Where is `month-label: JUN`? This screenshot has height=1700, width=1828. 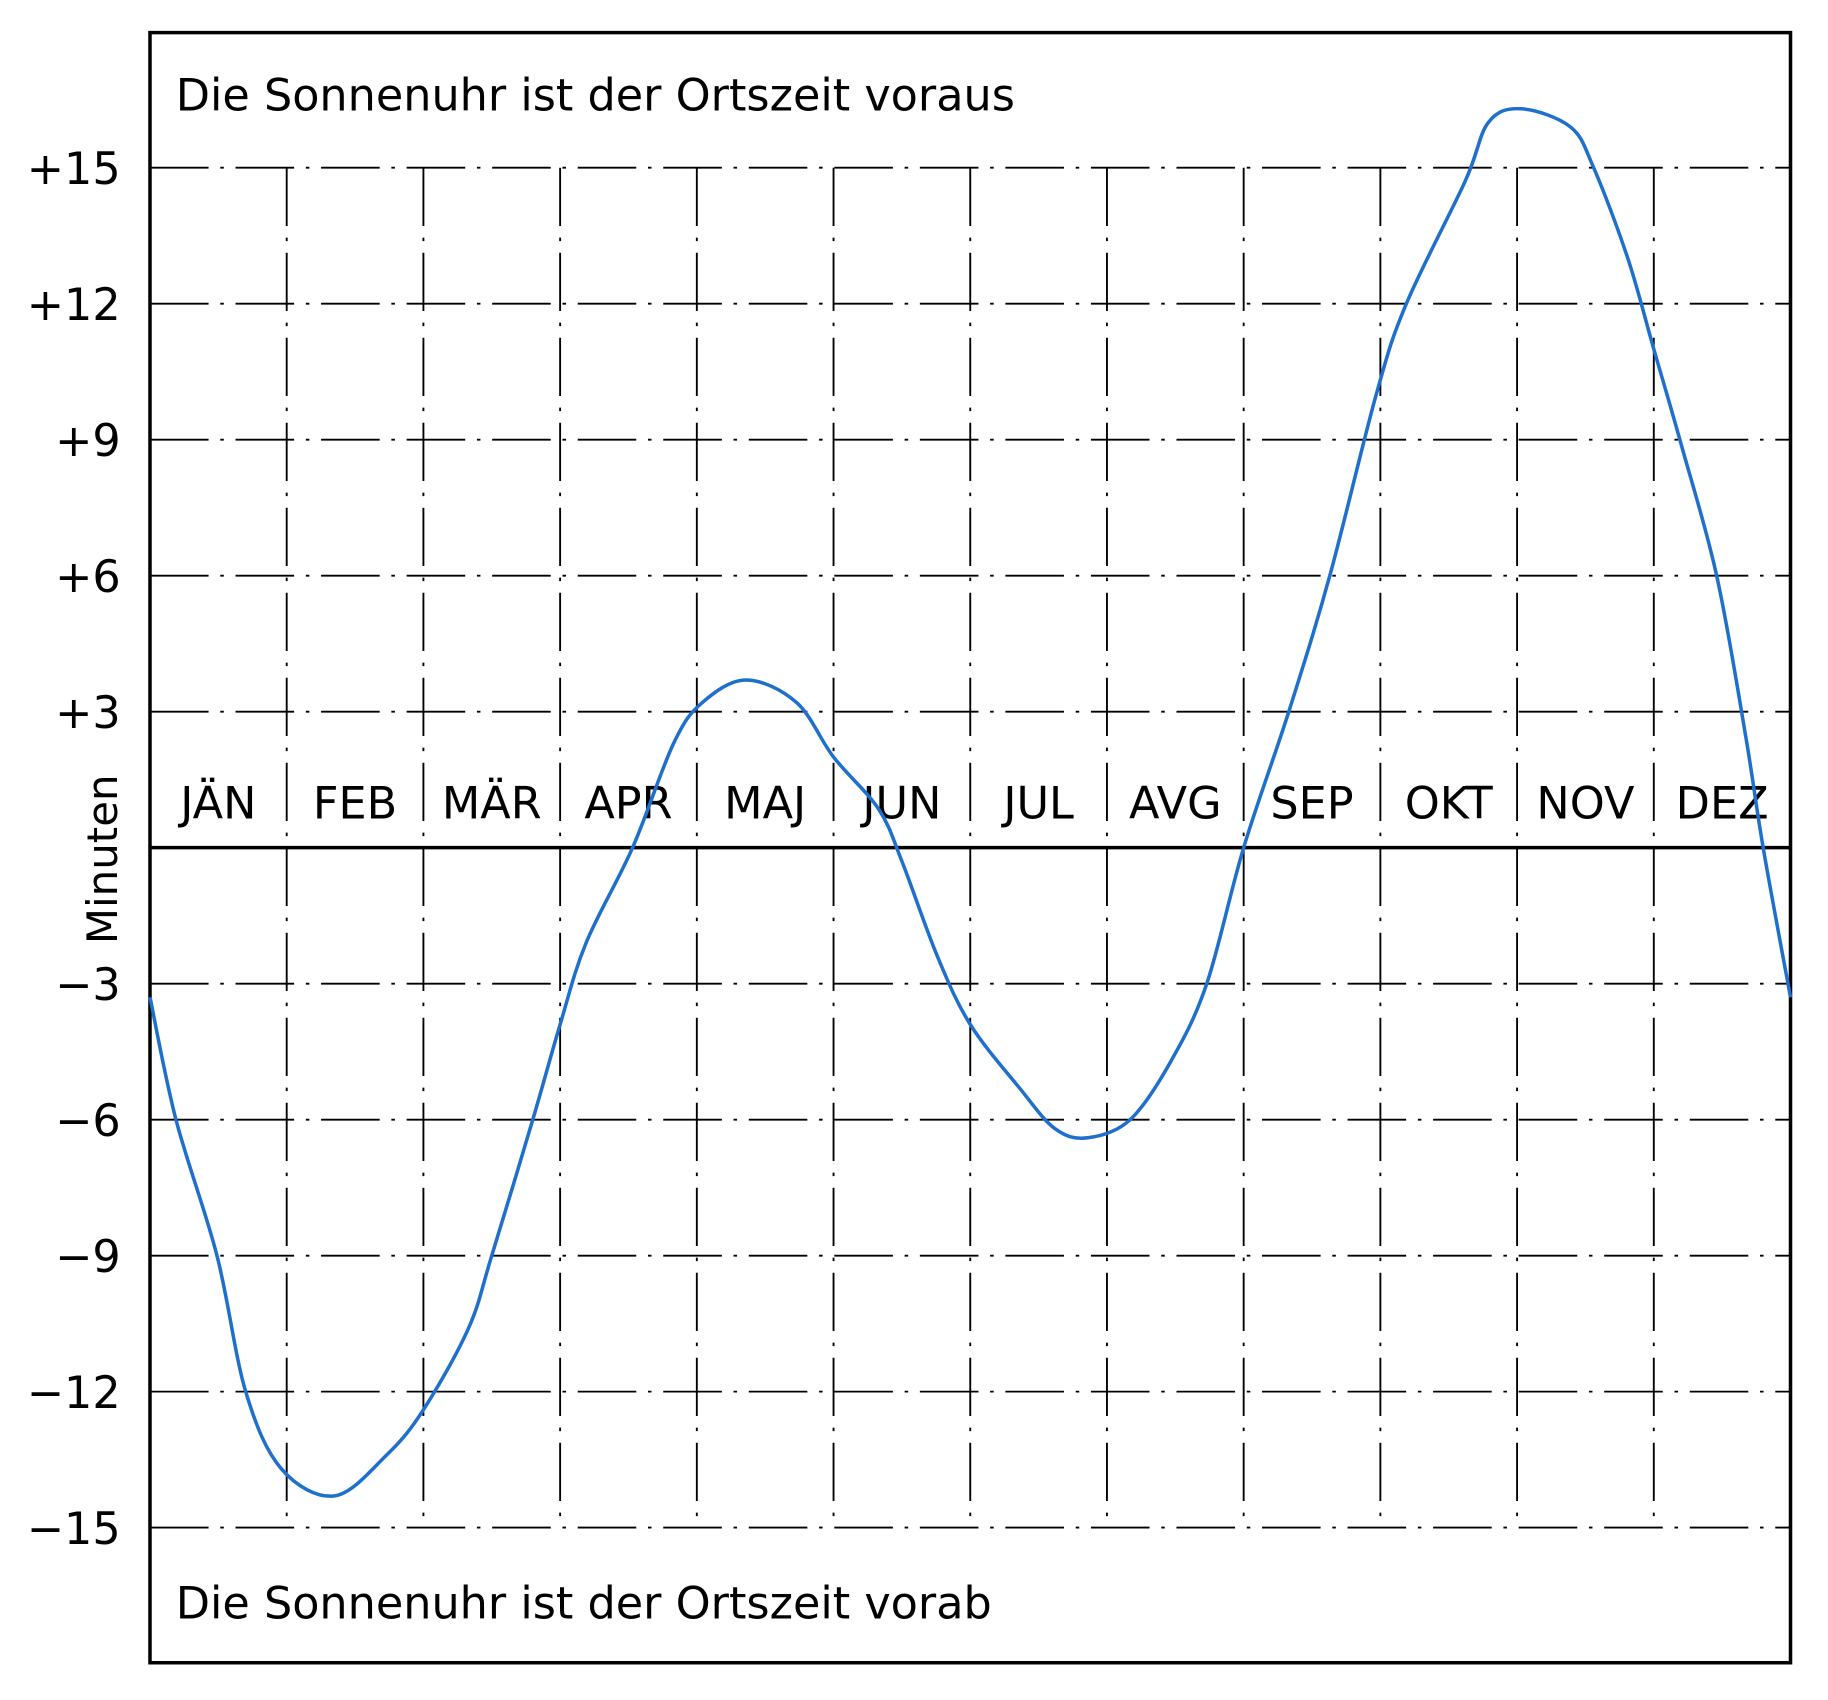
month-label: JUN is located at coordinates (900, 804).